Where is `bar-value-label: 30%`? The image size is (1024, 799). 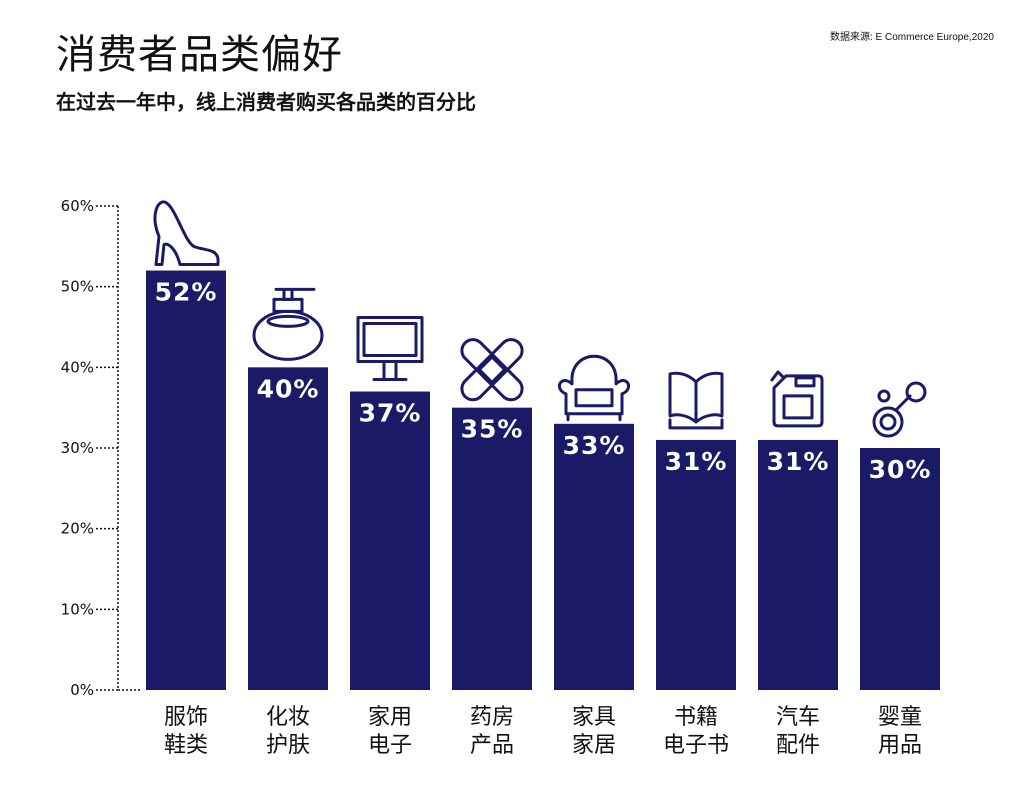 bar-value-label: 30% is located at coordinates (900, 469).